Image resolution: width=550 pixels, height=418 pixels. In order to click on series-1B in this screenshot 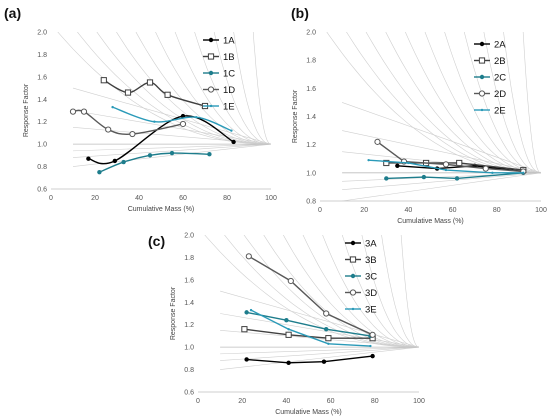, I will do `click(154, 93)`.